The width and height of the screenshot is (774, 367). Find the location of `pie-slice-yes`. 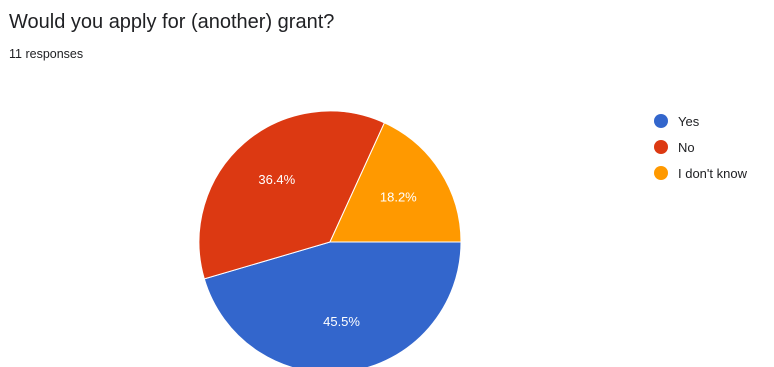

pie-slice-yes is located at coordinates (332, 304).